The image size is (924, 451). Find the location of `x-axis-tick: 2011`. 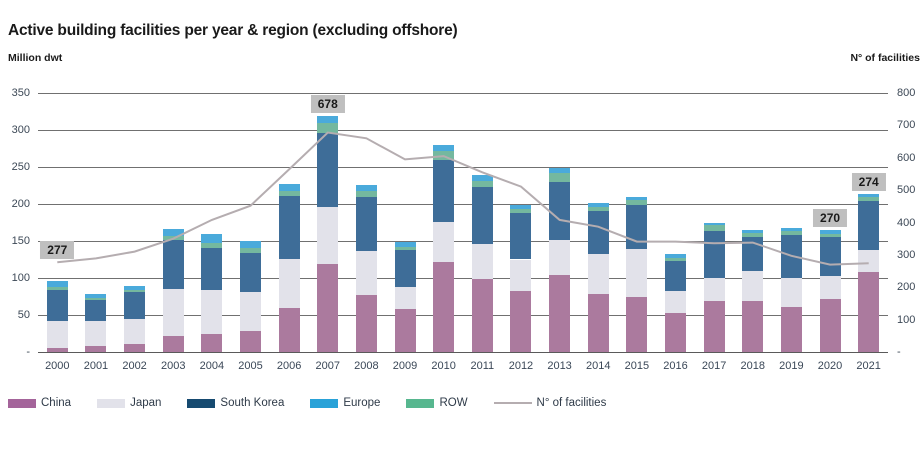

x-axis-tick: 2011 is located at coordinates (482, 366).